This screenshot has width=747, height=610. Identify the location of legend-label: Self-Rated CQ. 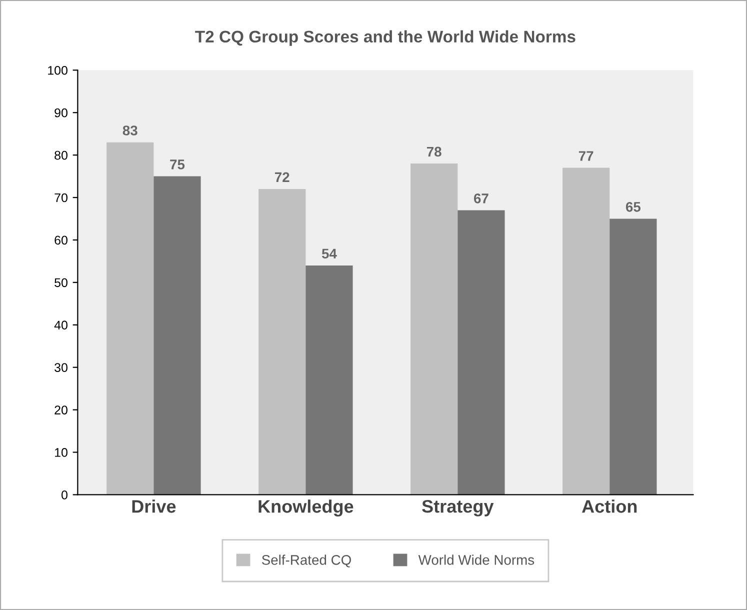
(306, 561).